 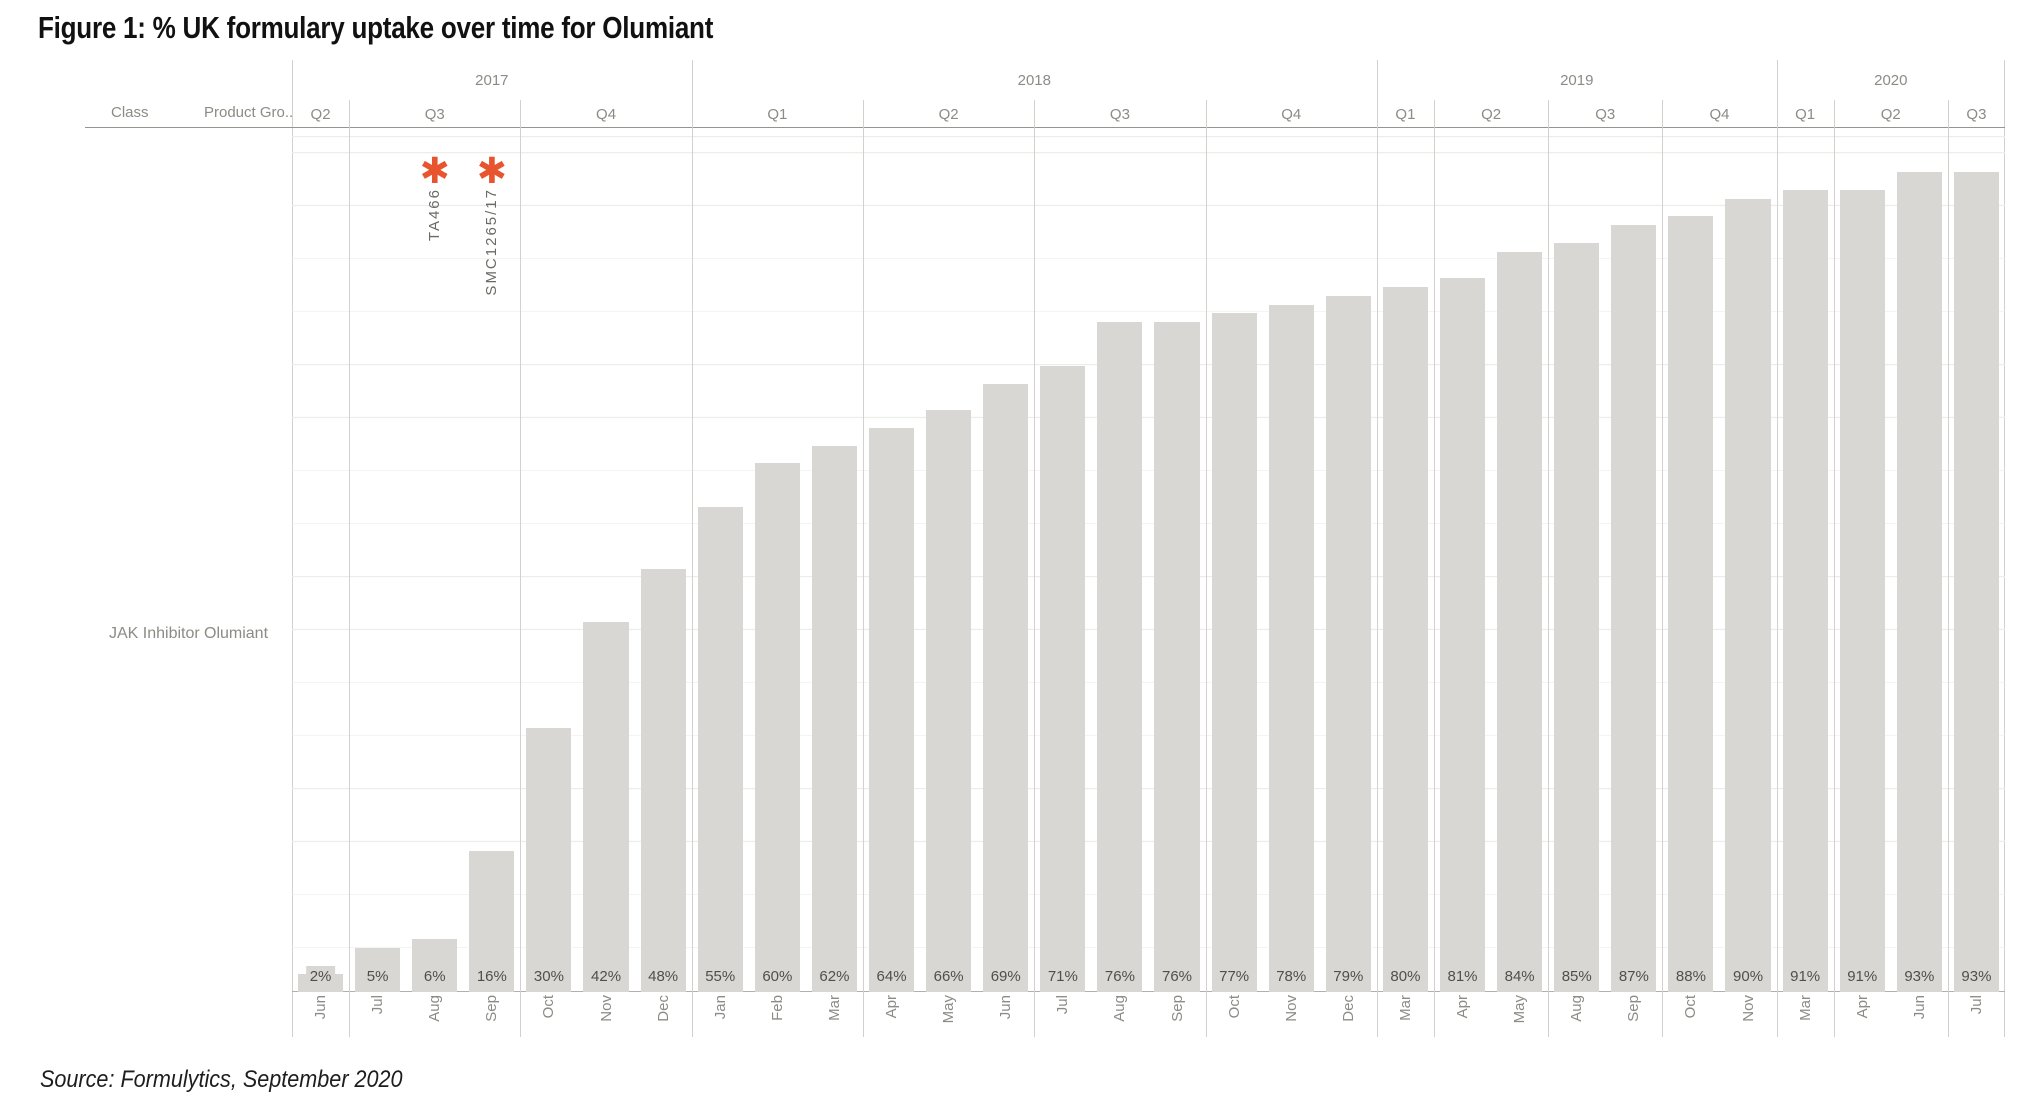 What do you see at coordinates (891, 560) in the screenshot?
I see `bar-column: 64%` at bounding box center [891, 560].